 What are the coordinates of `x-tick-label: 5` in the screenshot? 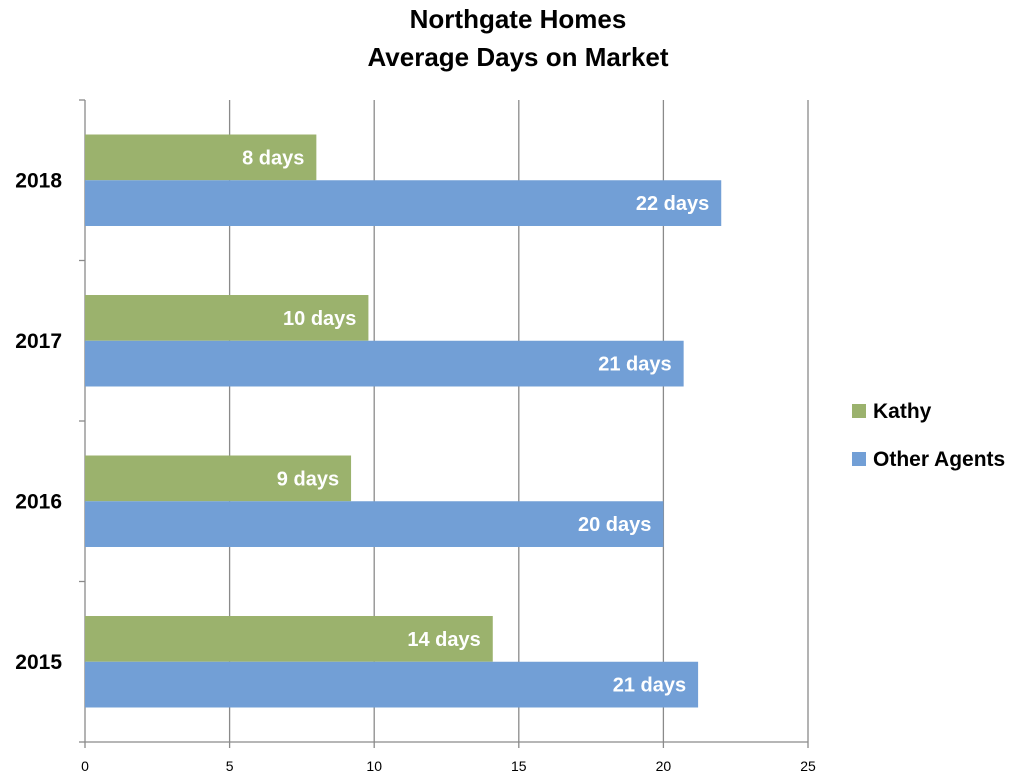 It's located at (230, 766).